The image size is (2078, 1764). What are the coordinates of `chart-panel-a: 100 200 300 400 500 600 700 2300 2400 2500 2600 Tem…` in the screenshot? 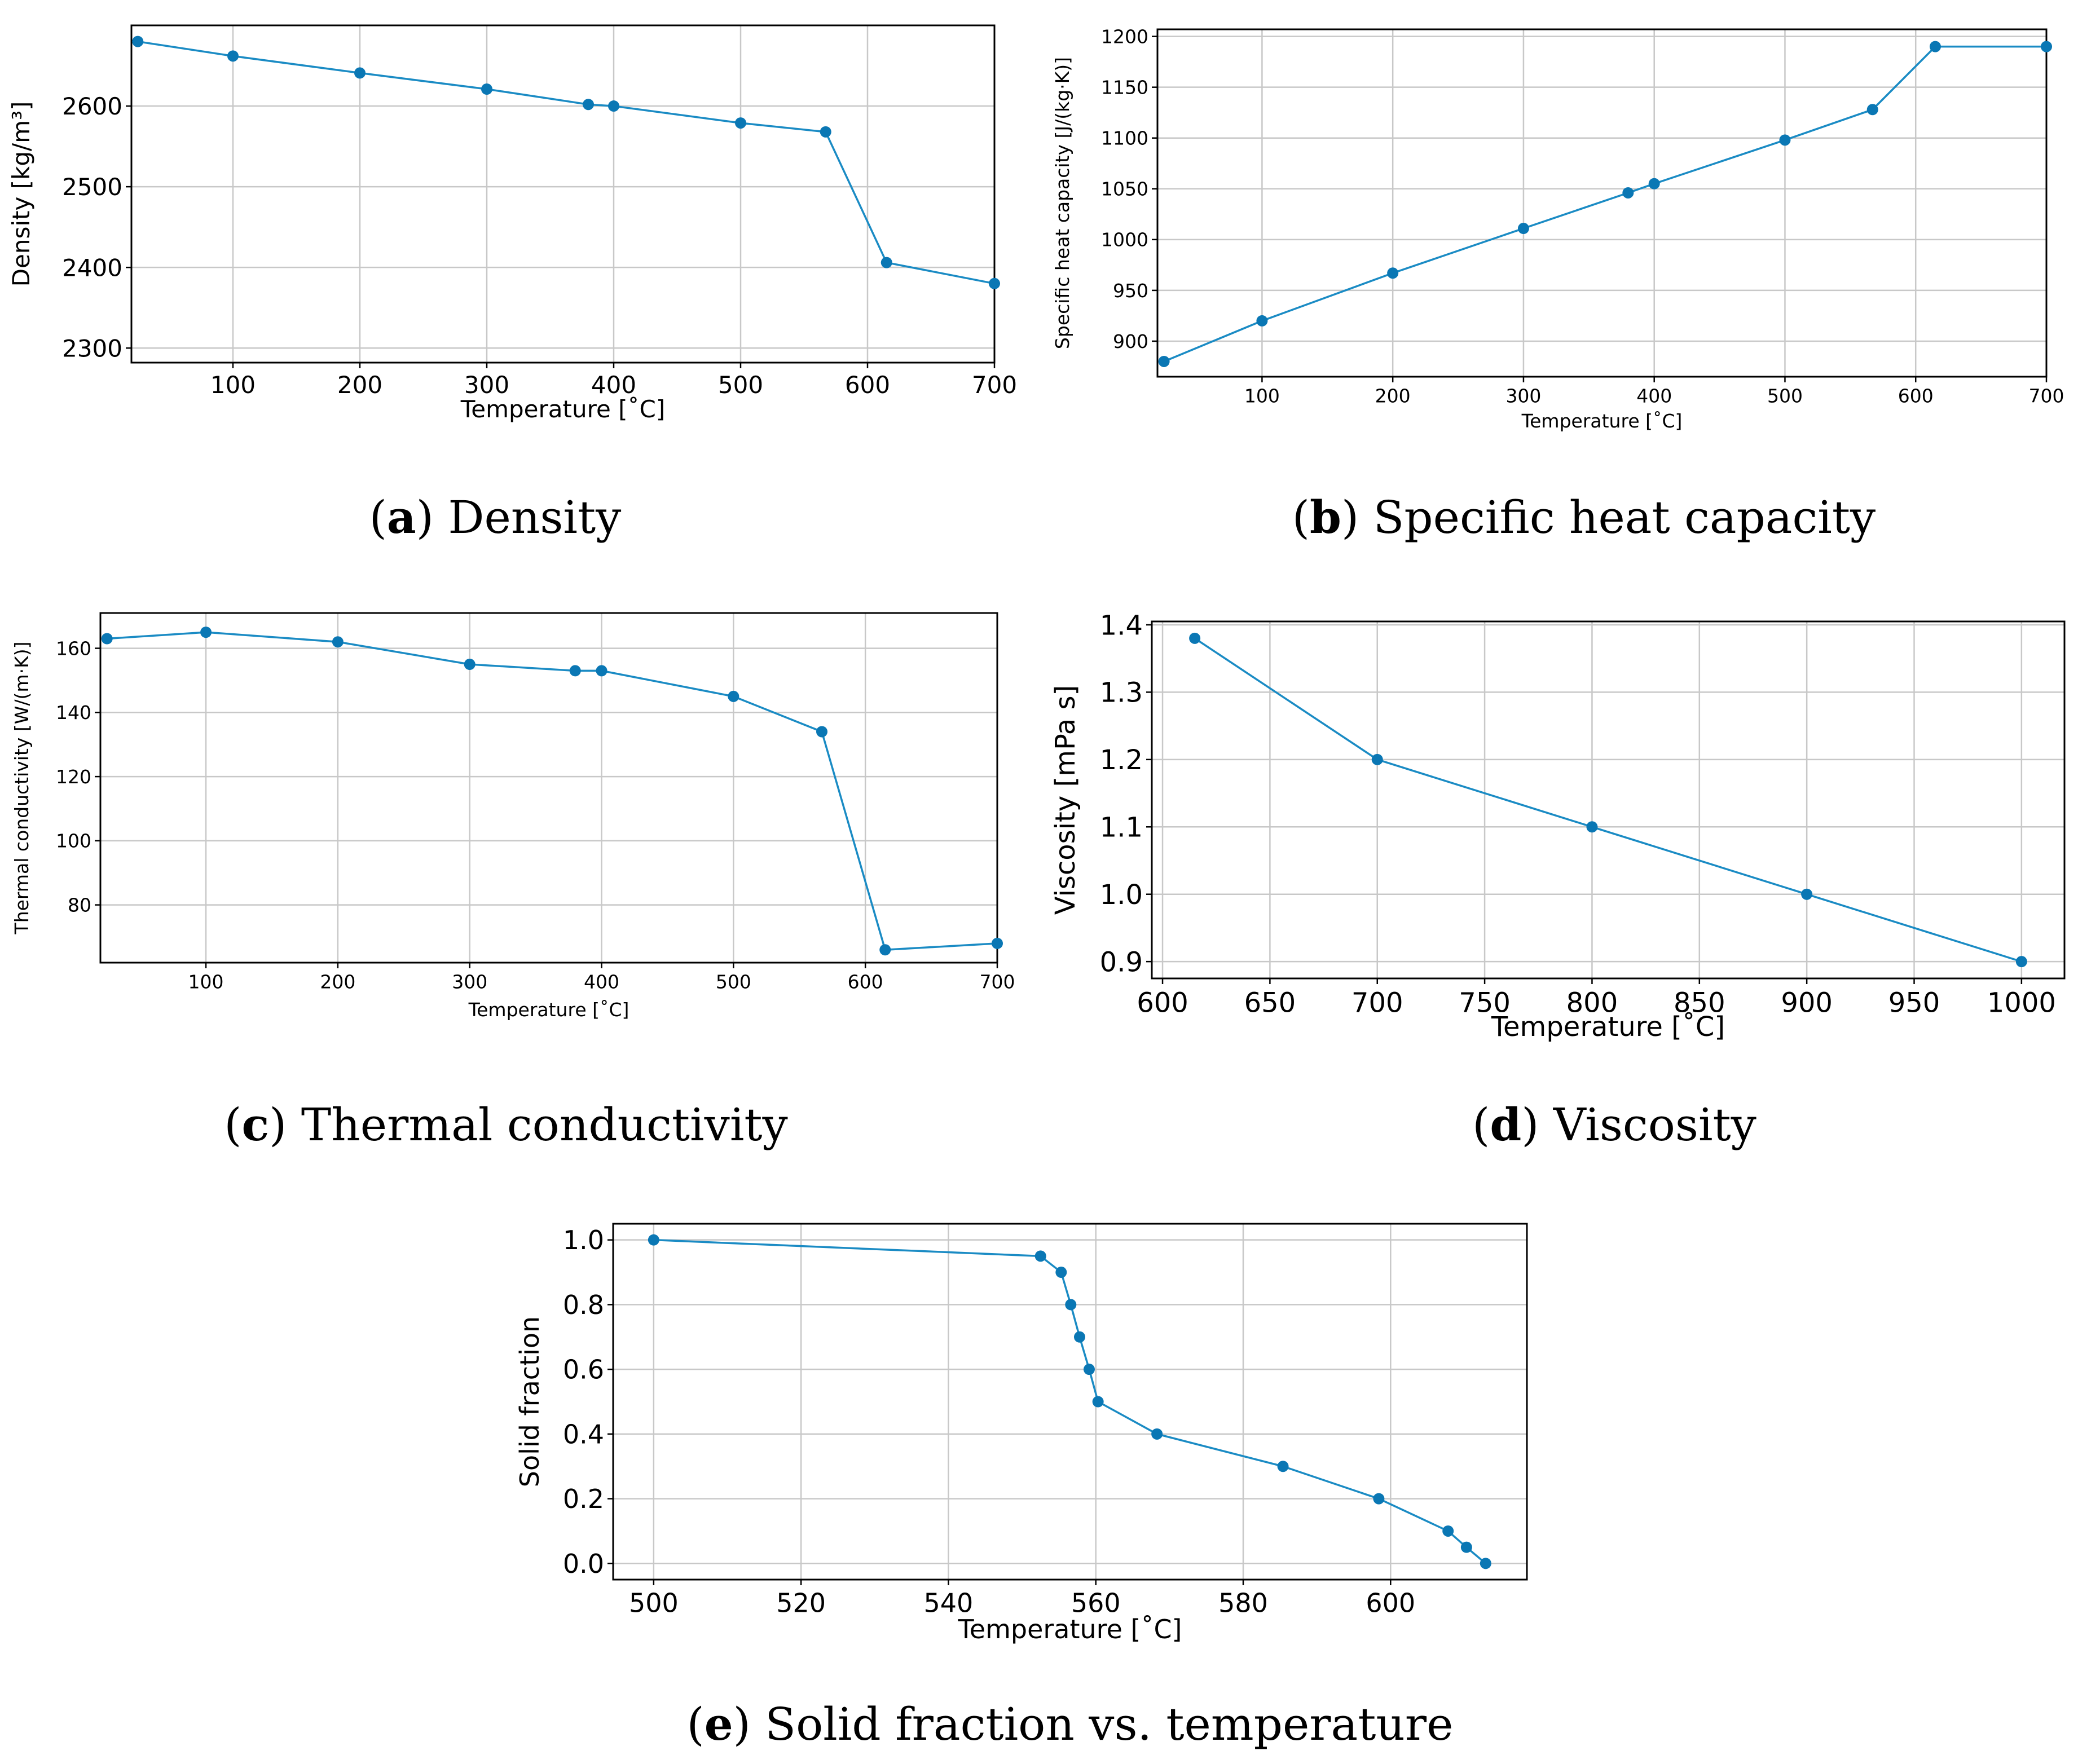 It's located at (512, 284).